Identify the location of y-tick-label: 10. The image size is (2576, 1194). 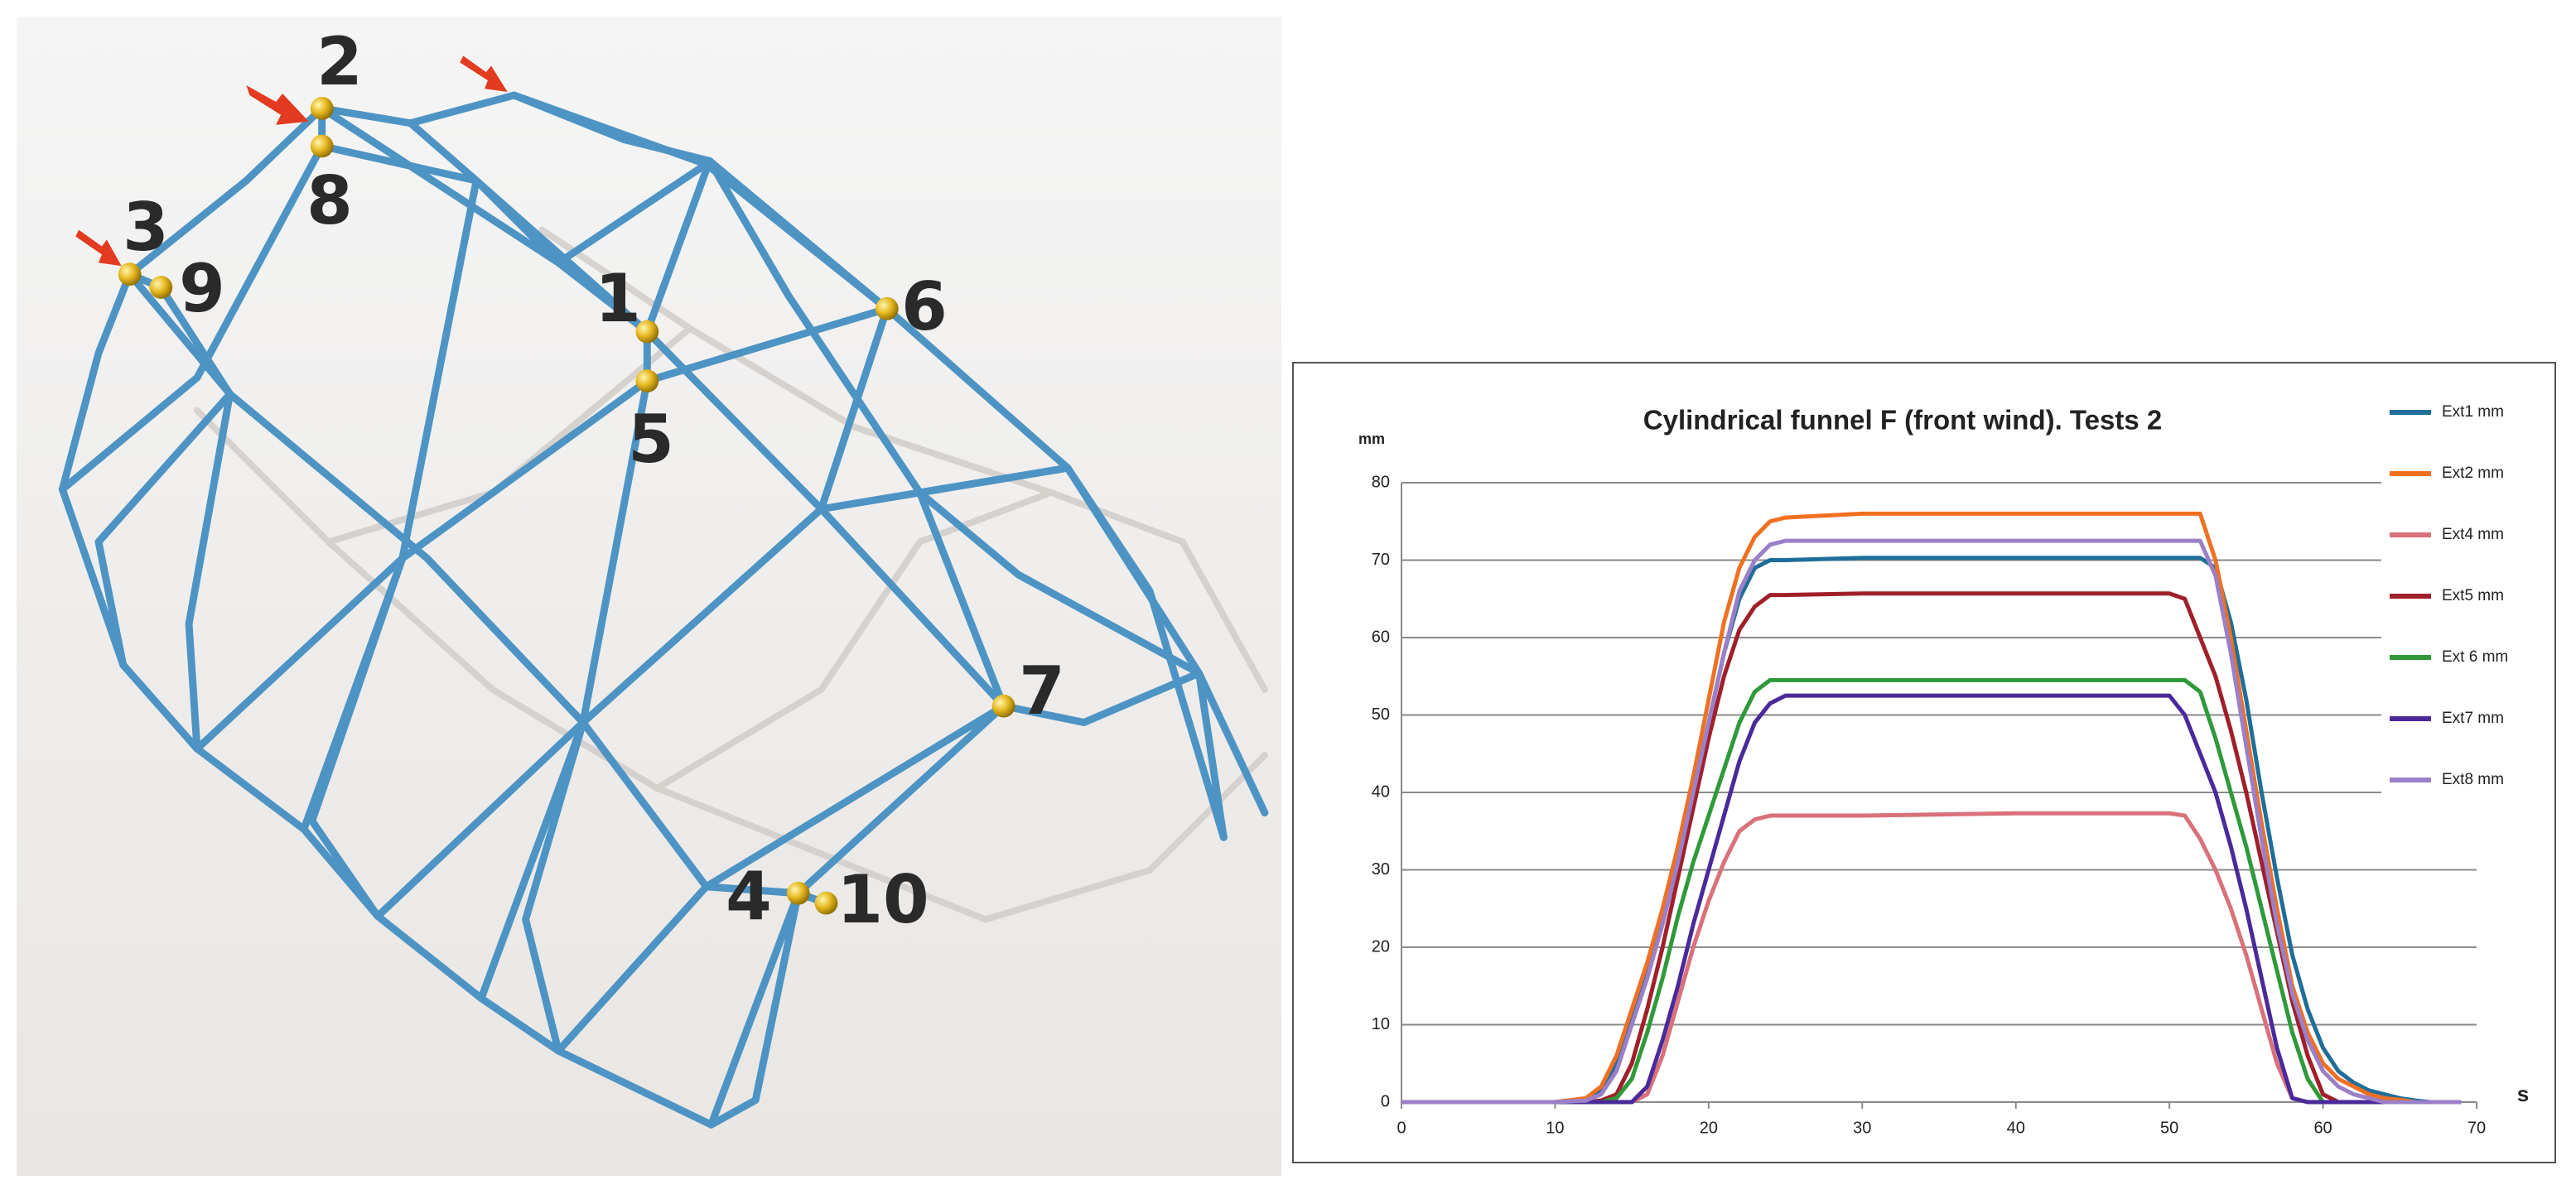
(1381, 1024).